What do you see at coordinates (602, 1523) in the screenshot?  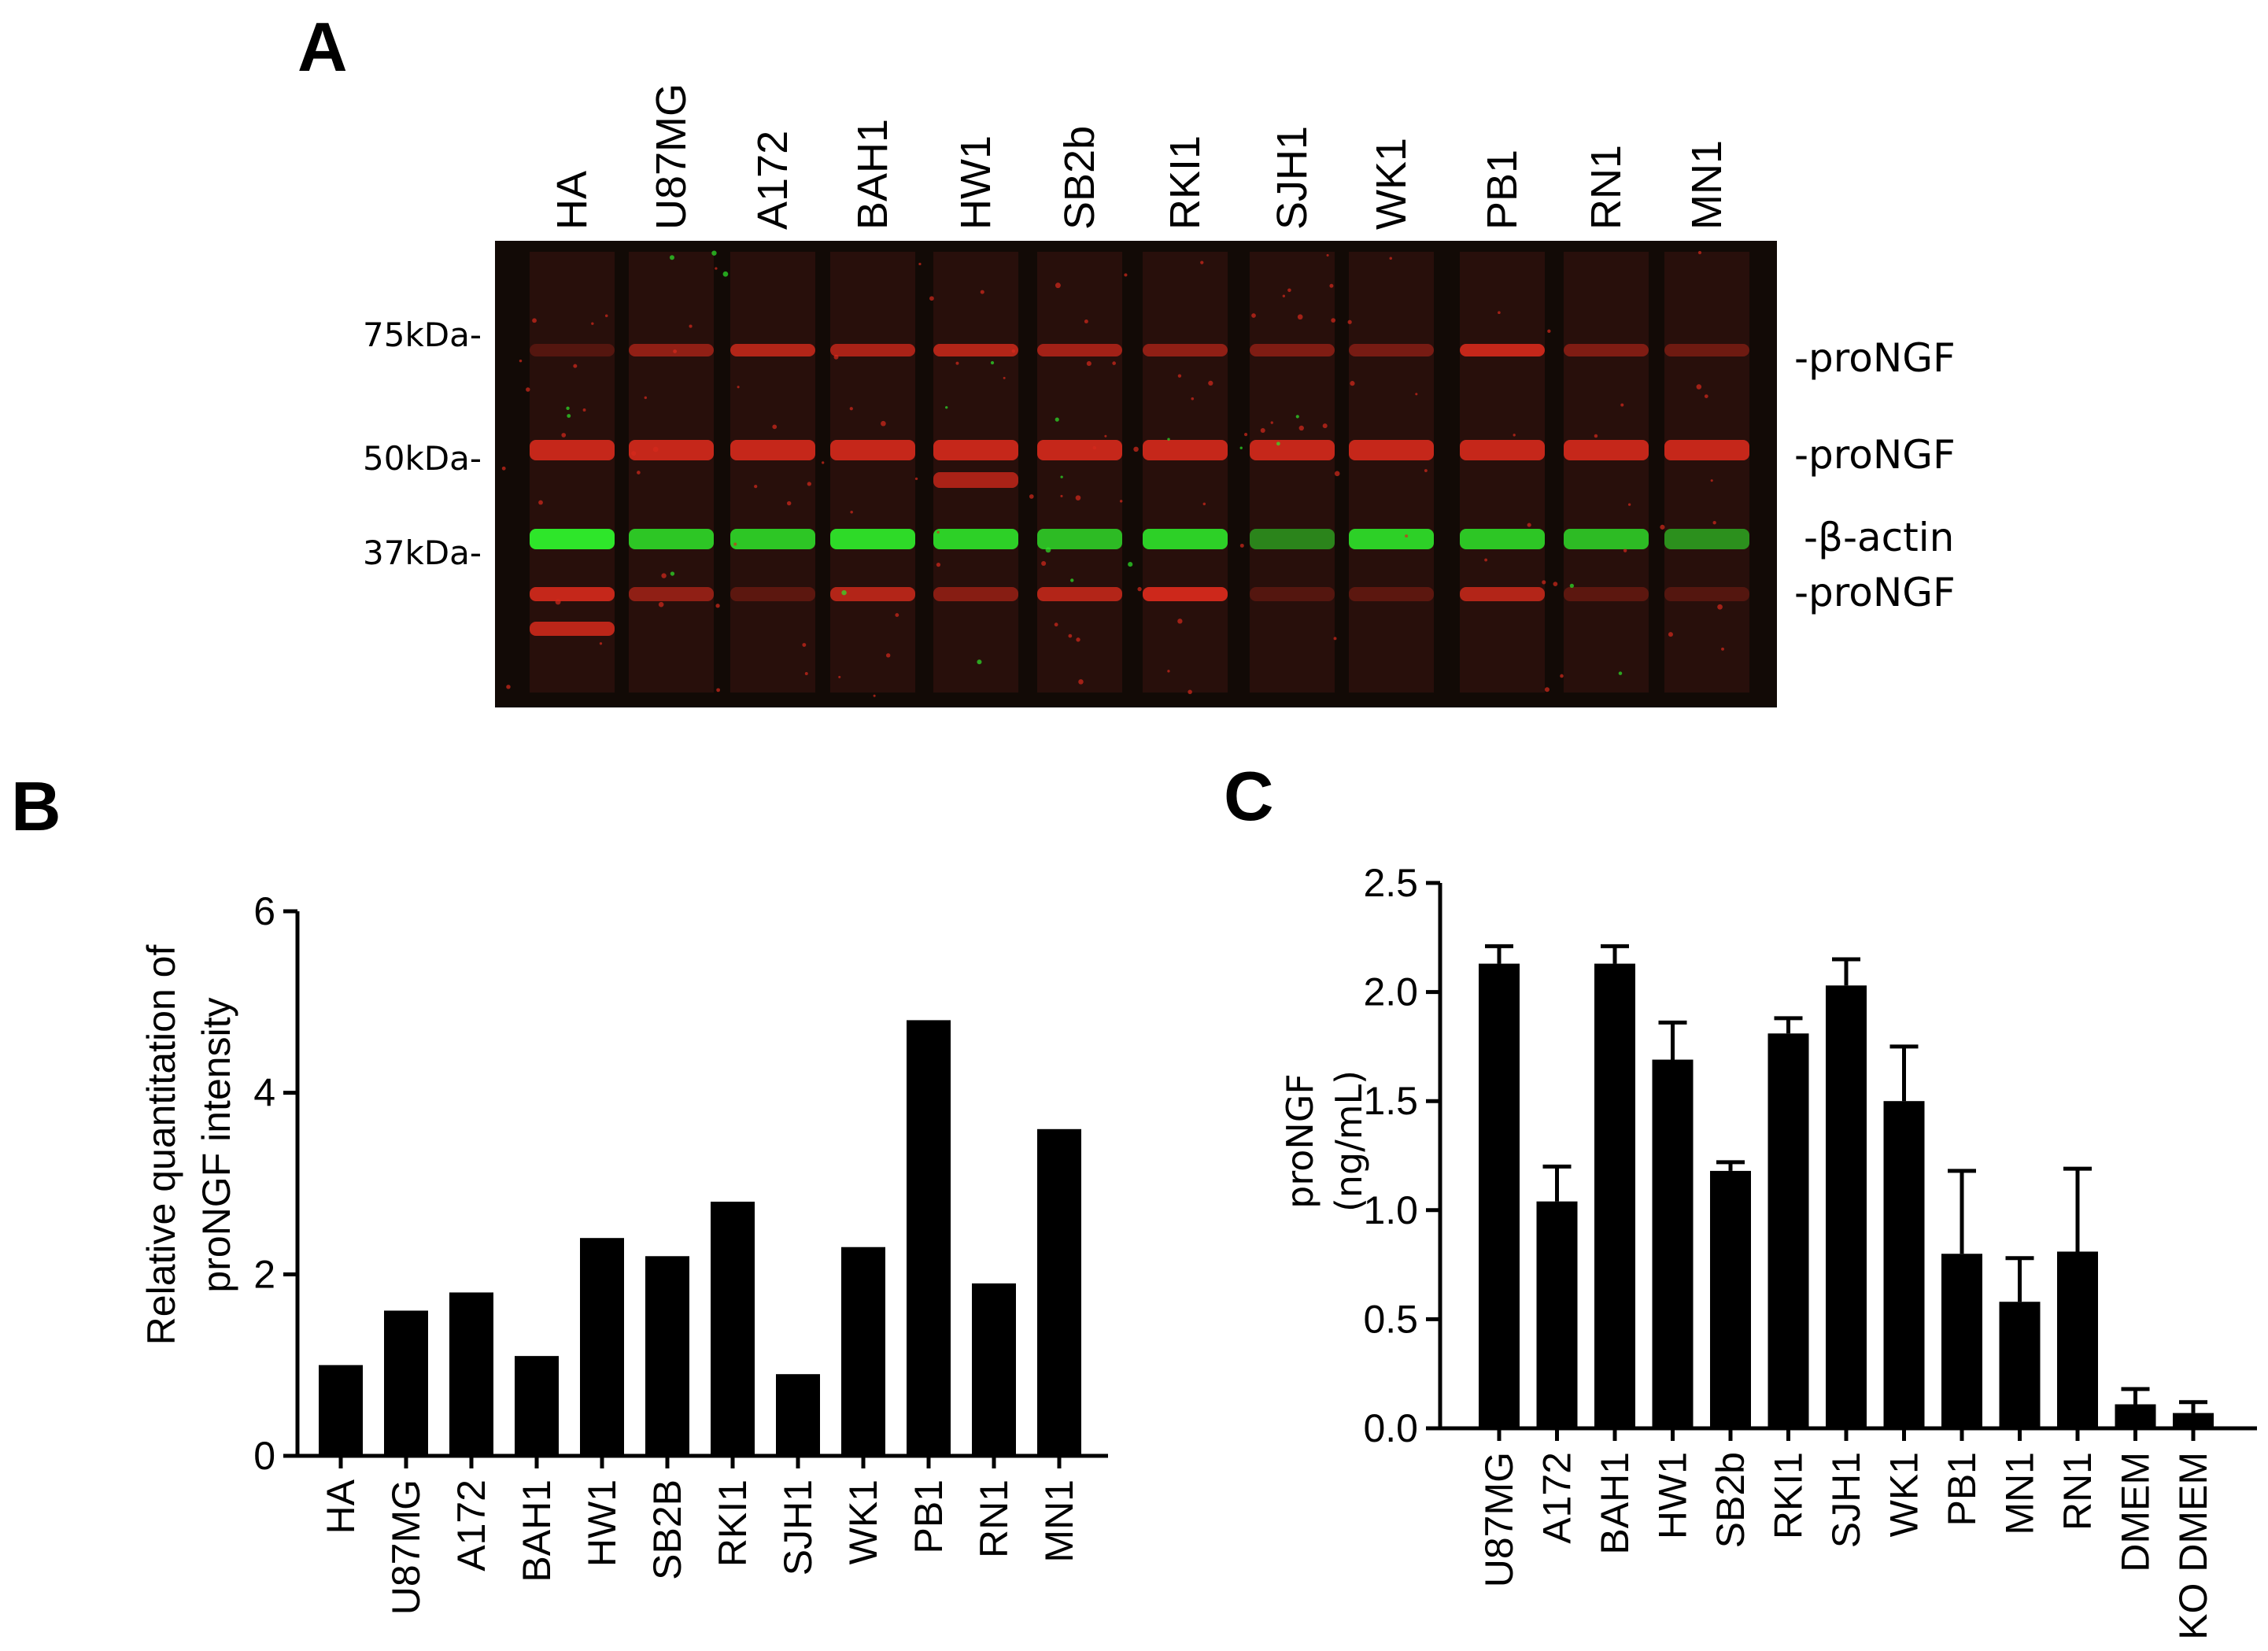 I see `x-tick-label: HW1` at bounding box center [602, 1523].